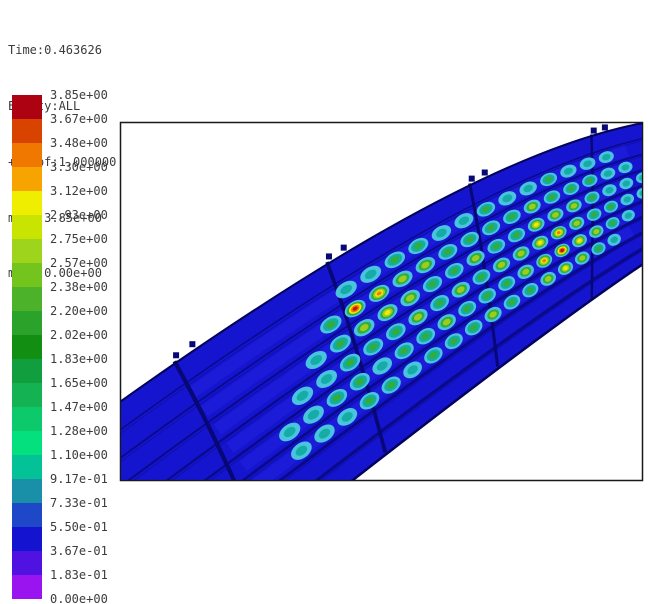  Describe the element at coordinates (79, 311) in the screenshot. I see `legend-label: 2.20e+00` at that location.